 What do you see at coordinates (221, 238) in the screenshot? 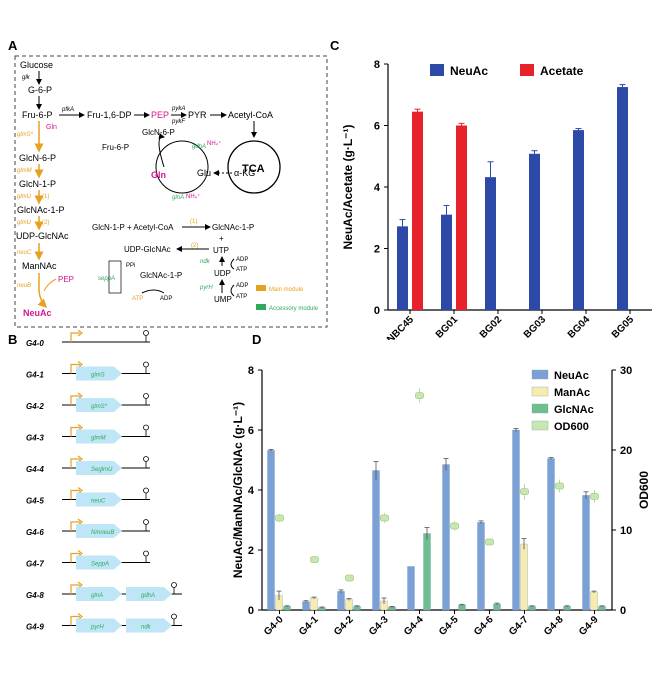
I see `reaction2-plus: +` at bounding box center [221, 238].